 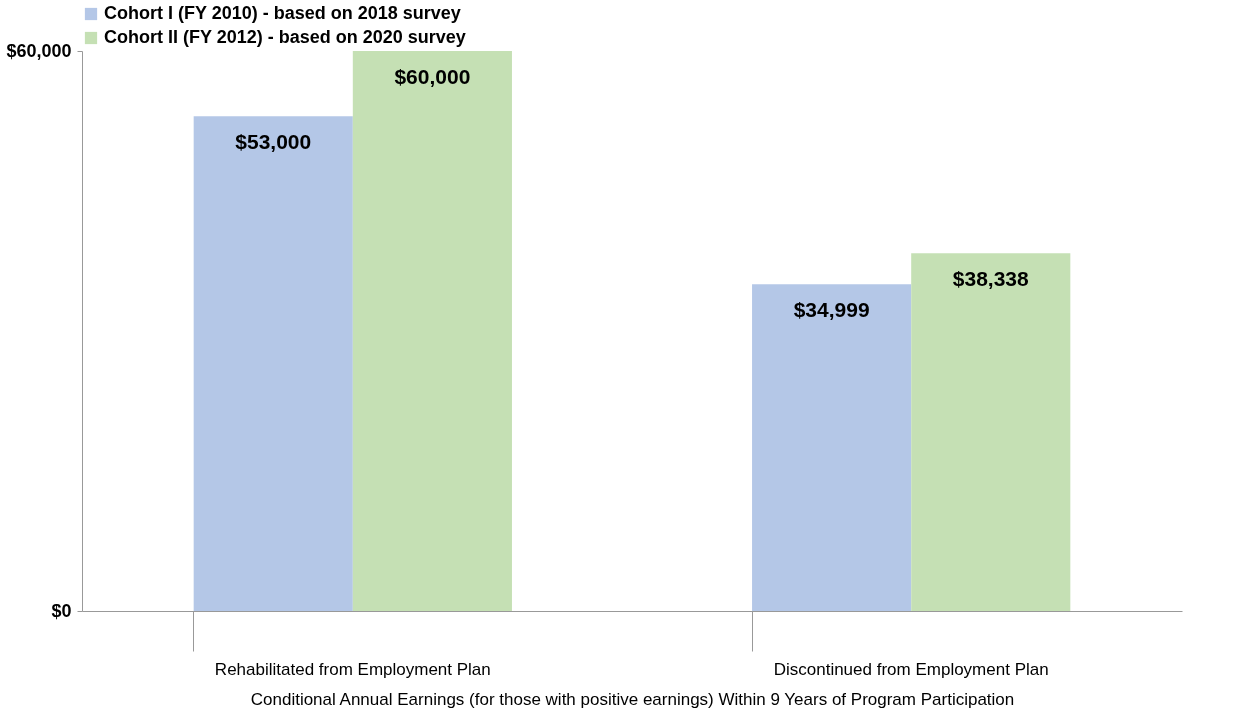 I want to click on x-tick-label: Rehabilitated from Employment Plan, so click(x=352, y=669).